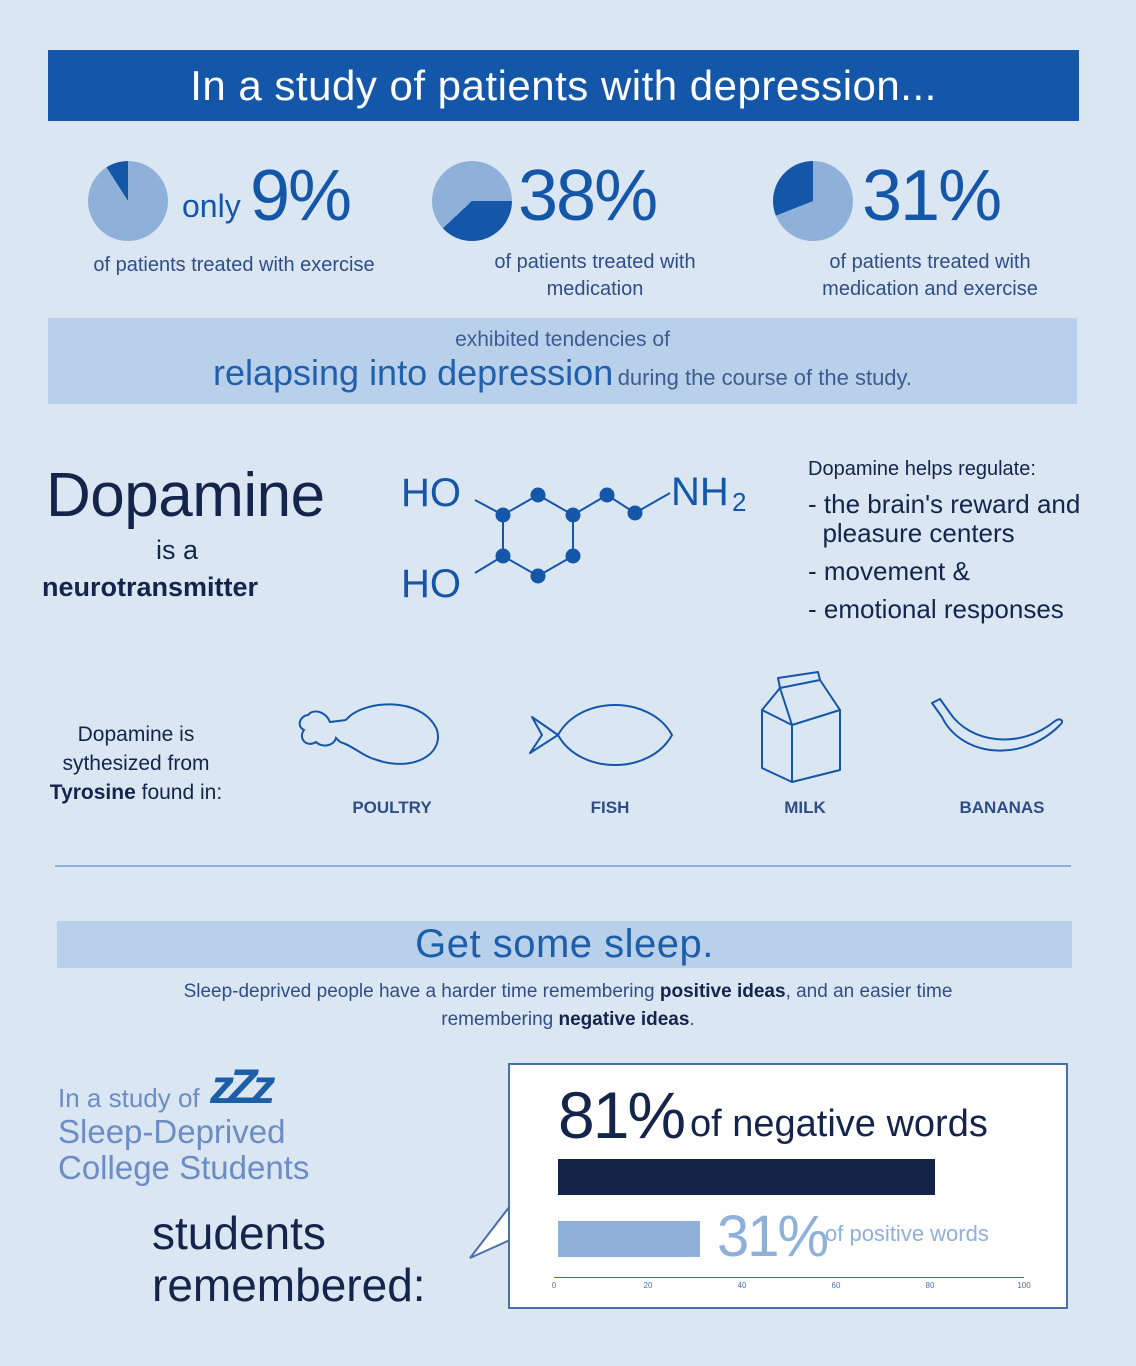 The image size is (1136, 1366). I want to click on milk-carton-icon, so click(801, 727).